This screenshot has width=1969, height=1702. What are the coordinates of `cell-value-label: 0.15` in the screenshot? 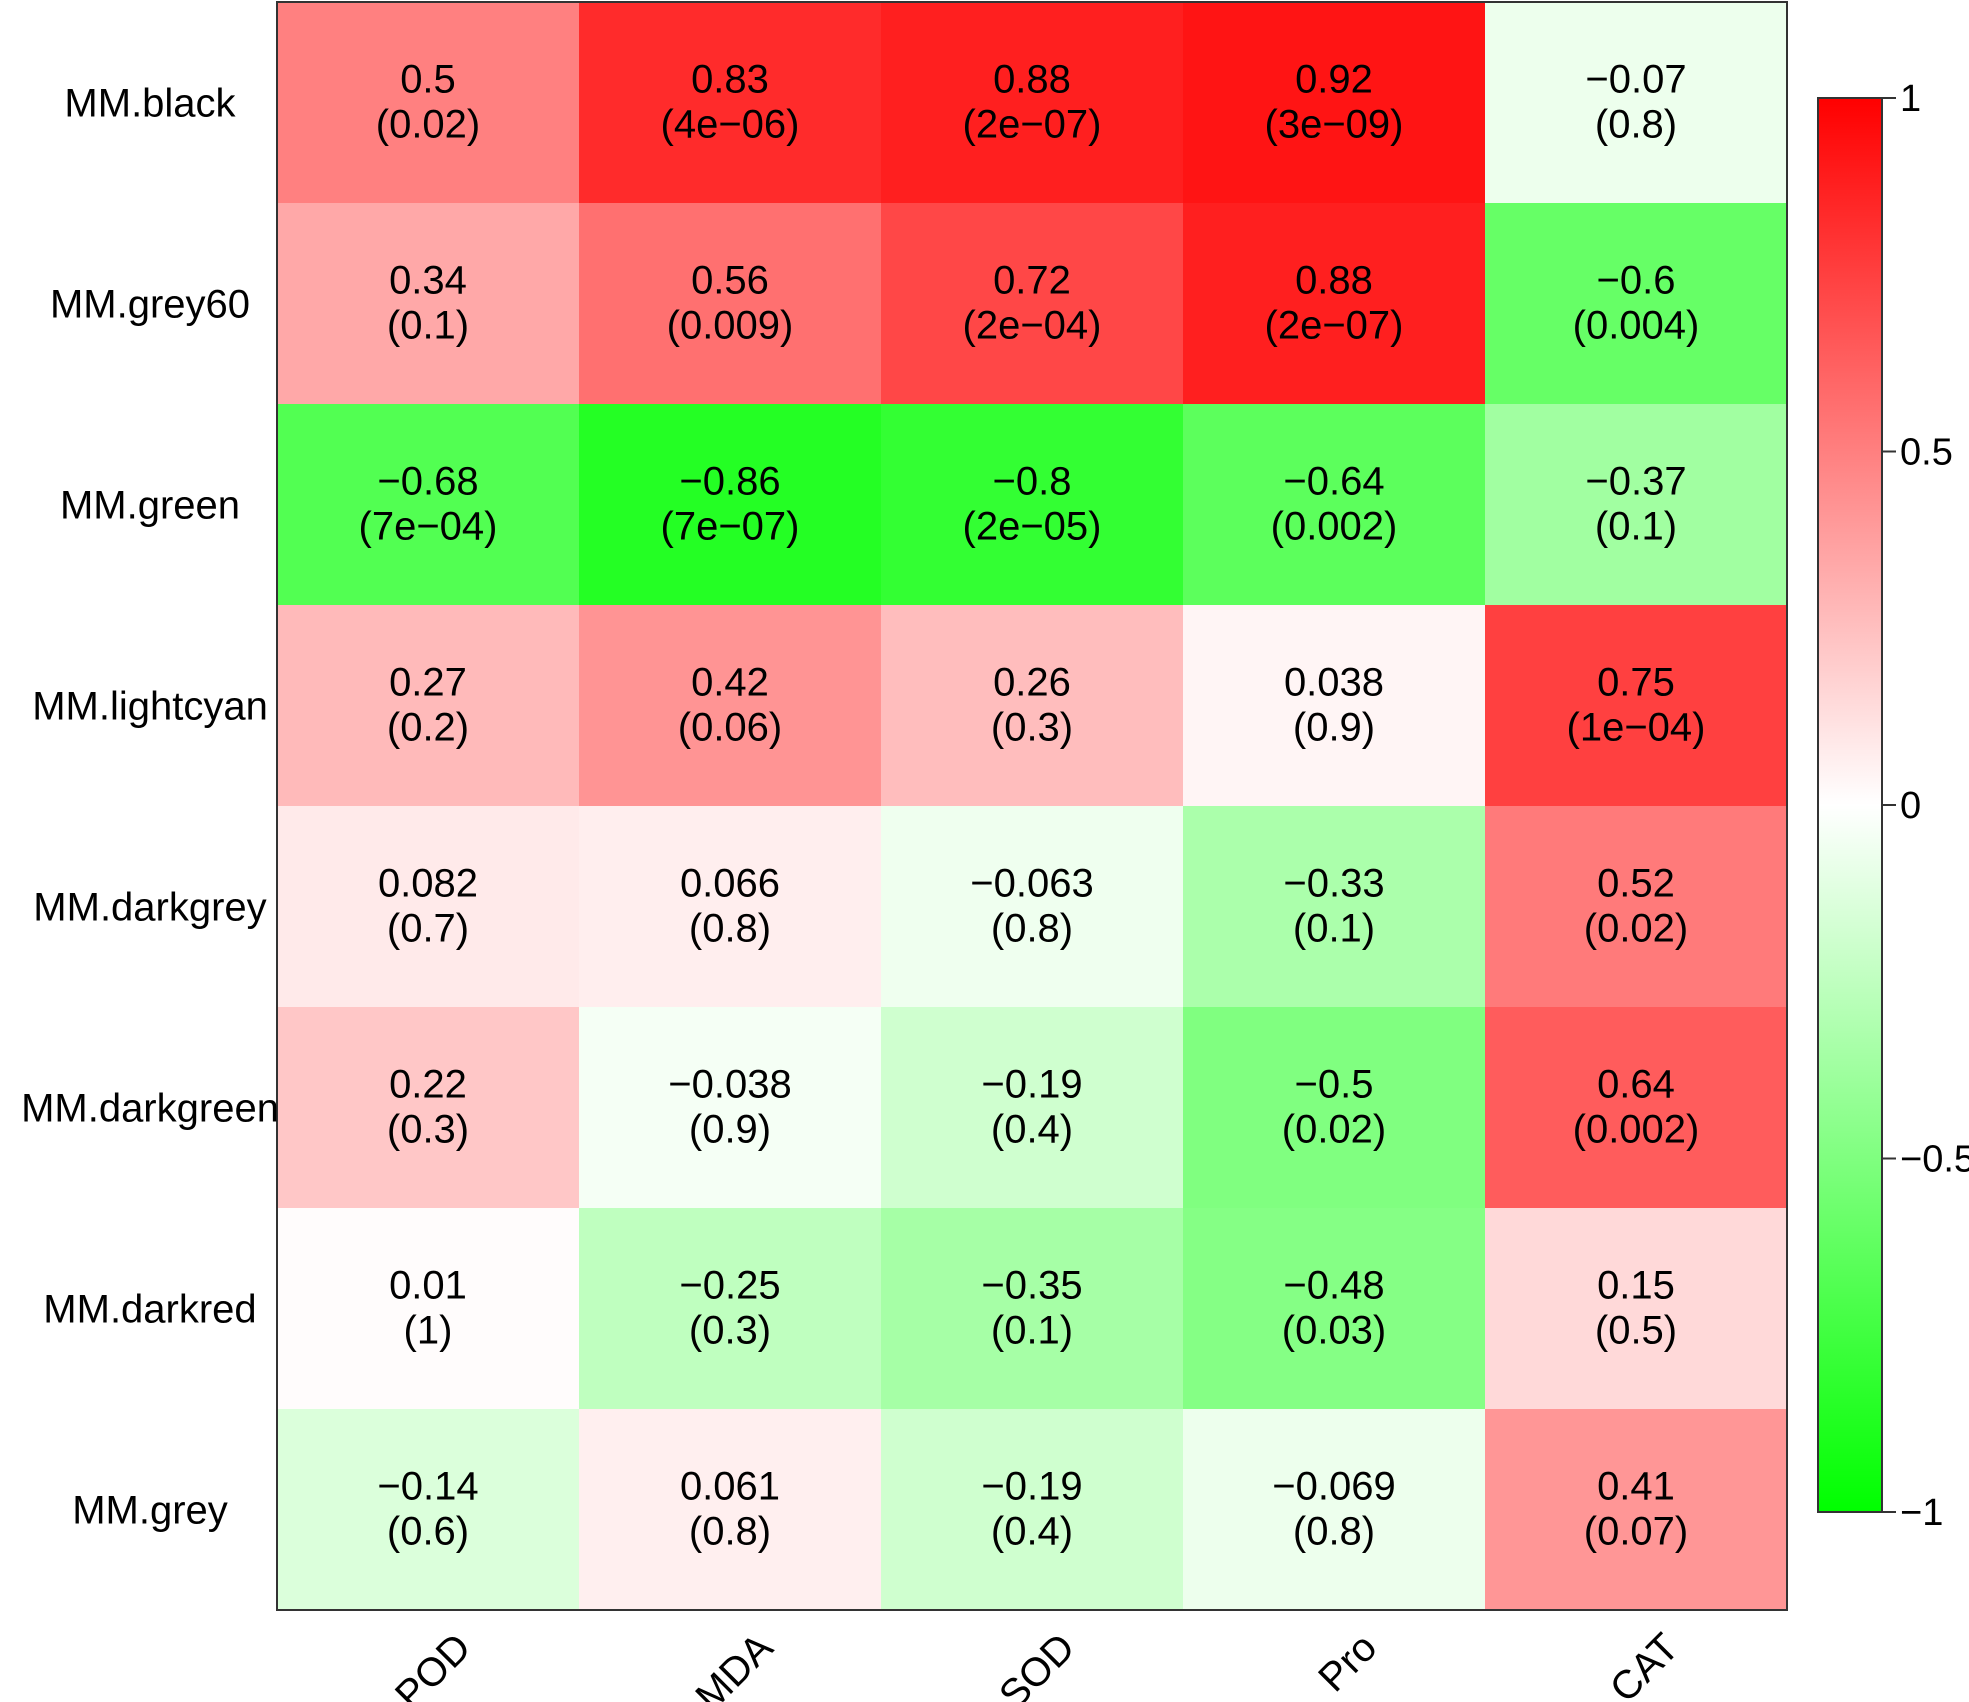 It's located at (1636, 1286).